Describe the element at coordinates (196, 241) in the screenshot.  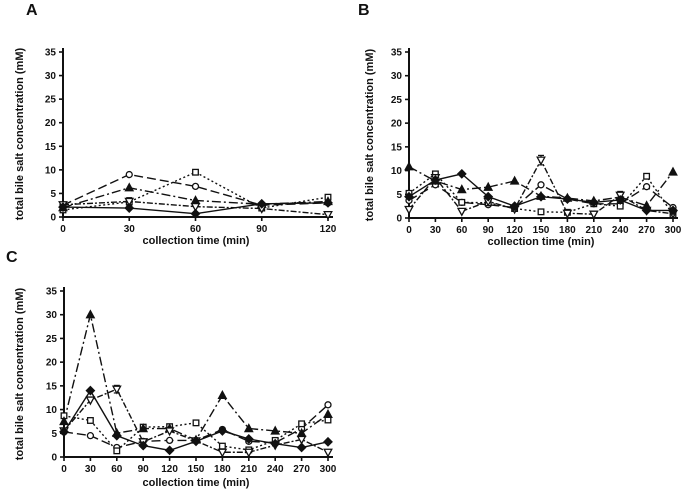
I see `panel-a-x-axis-title: collection time (min)` at that location.